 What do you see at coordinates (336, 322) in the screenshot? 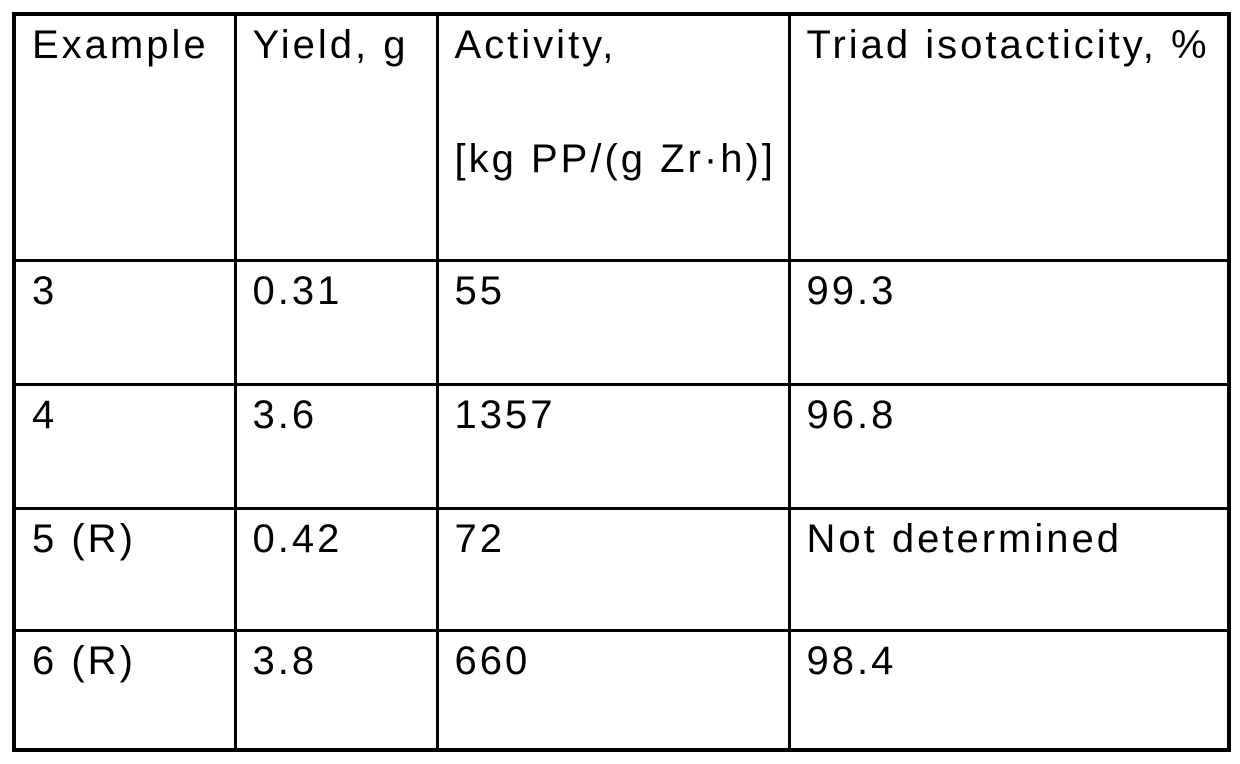
I see `cell-yield: 0.31` at bounding box center [336, 322].